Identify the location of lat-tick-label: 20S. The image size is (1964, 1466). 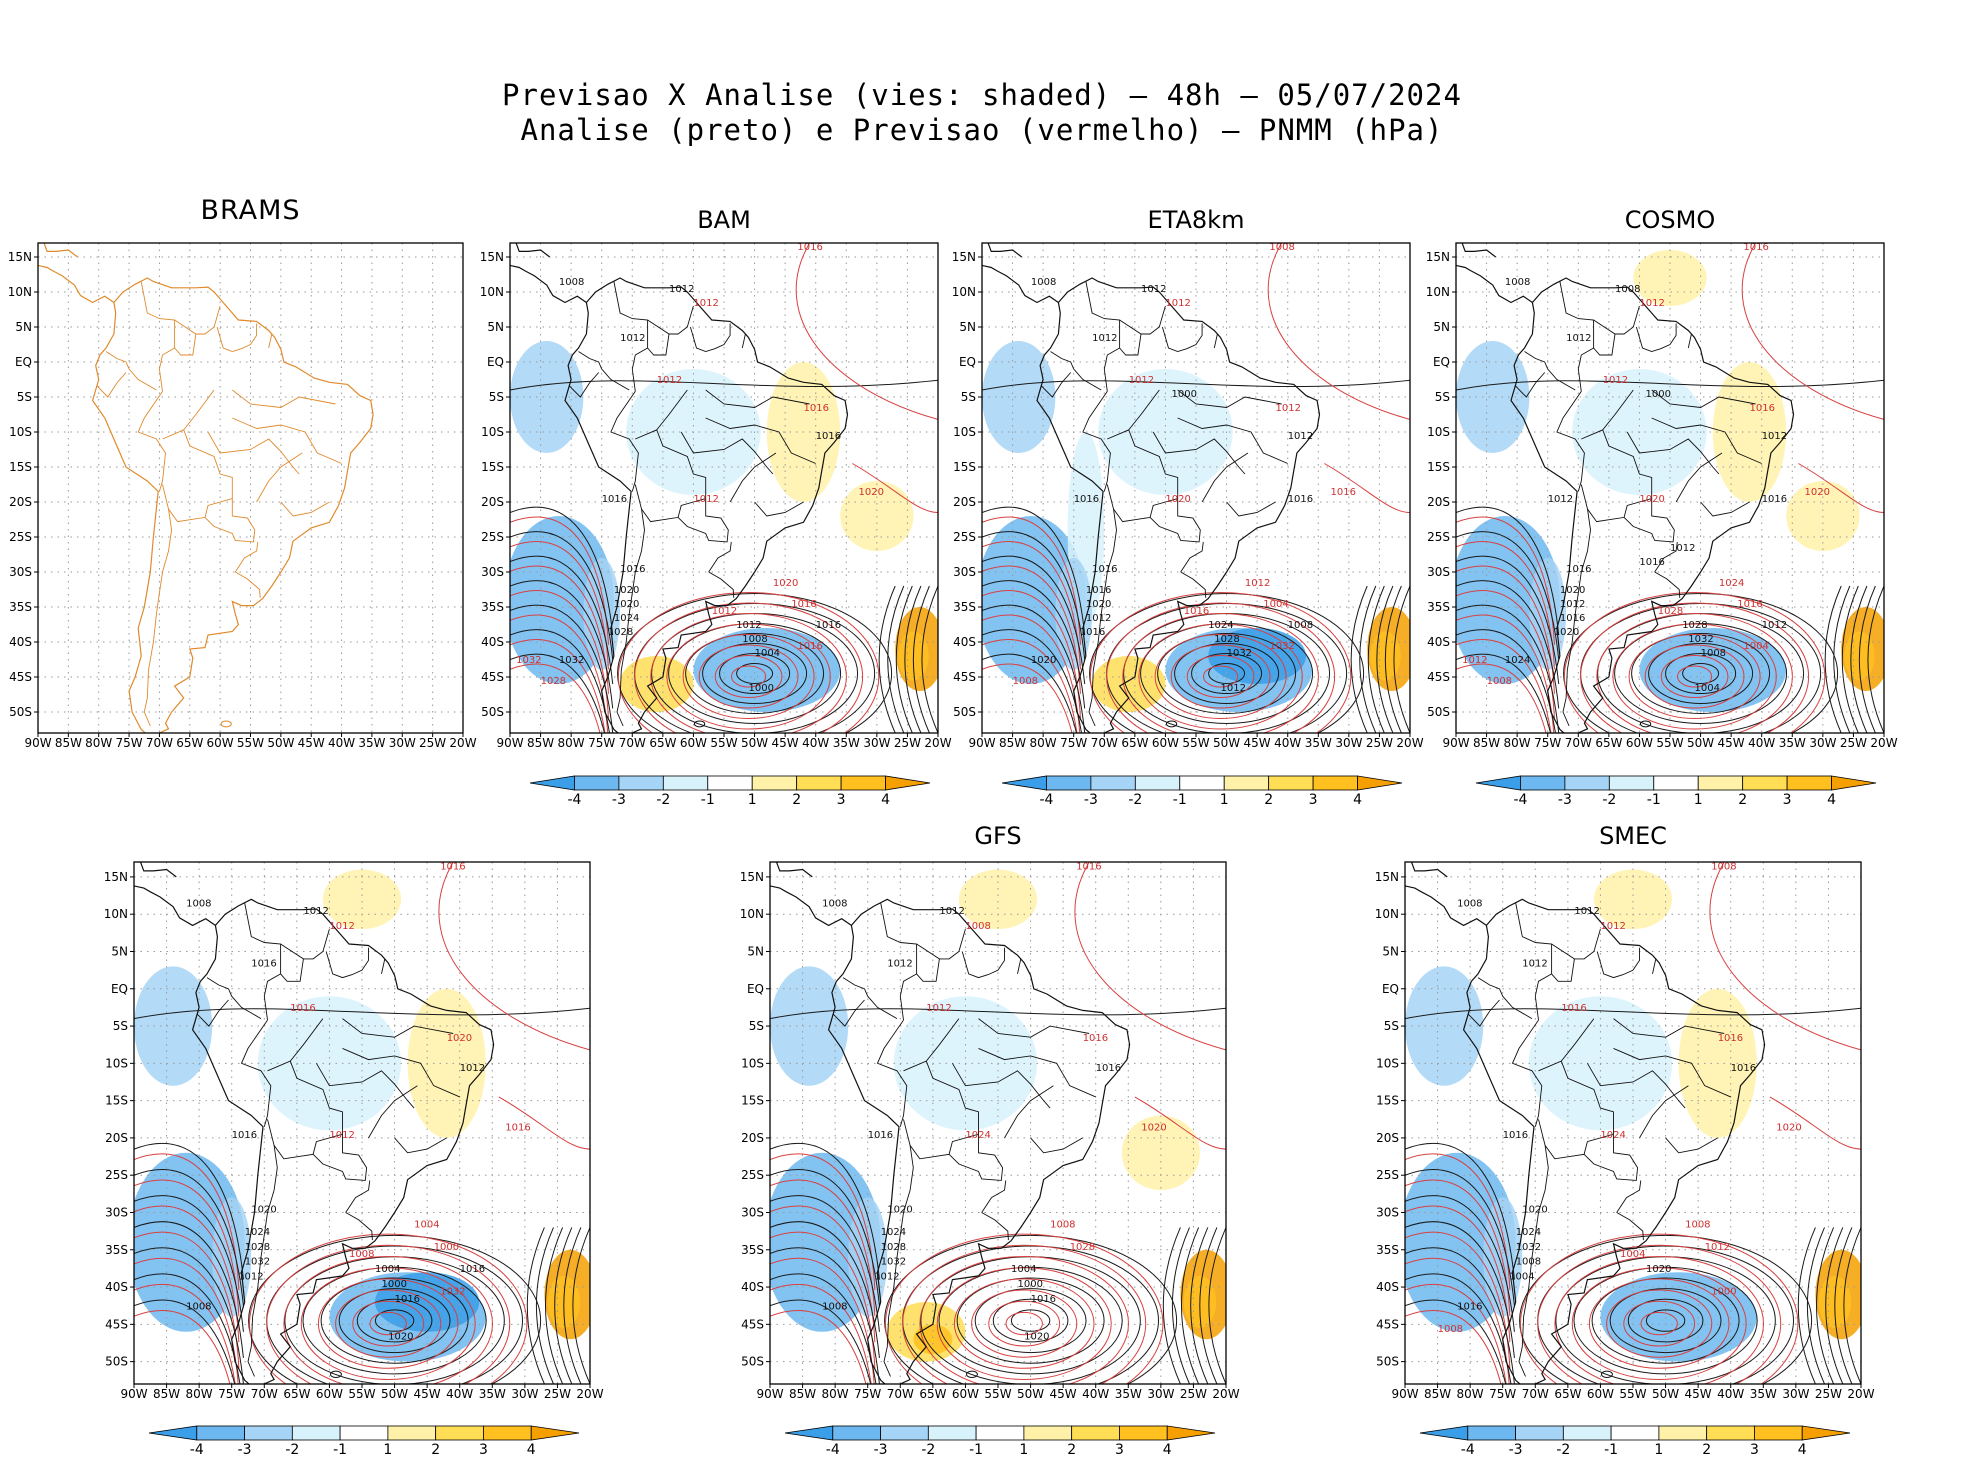
(1387, 1138).